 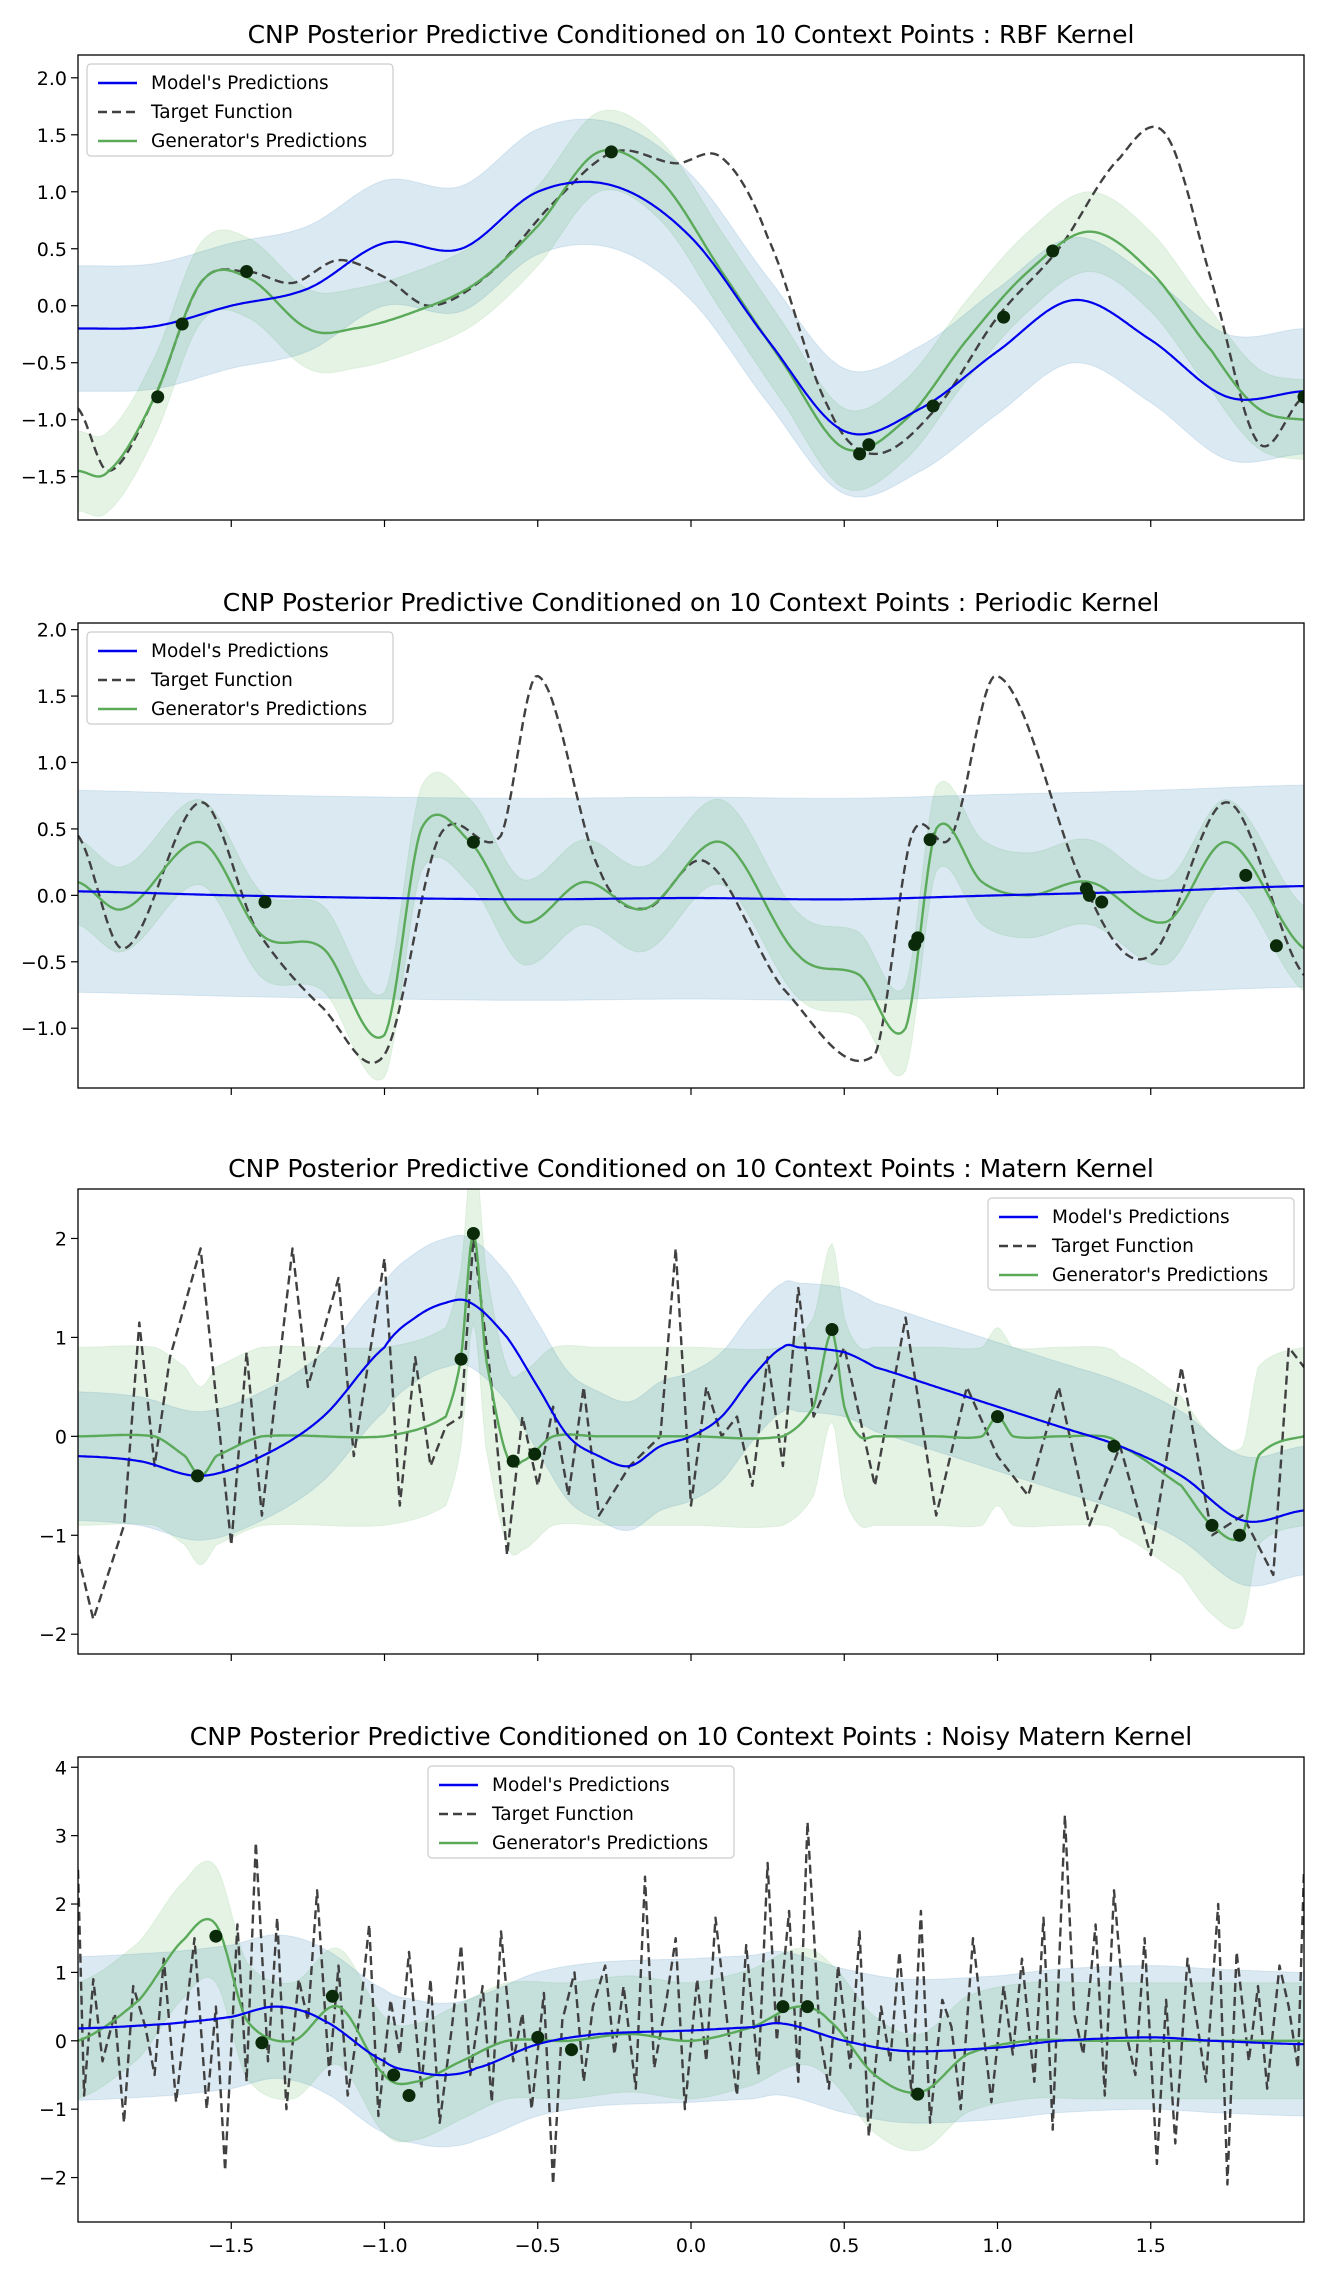 What do you see at coordinates (691, 299) in the screenshot?
I see `target-function-line` at bounding box center [691, 299].